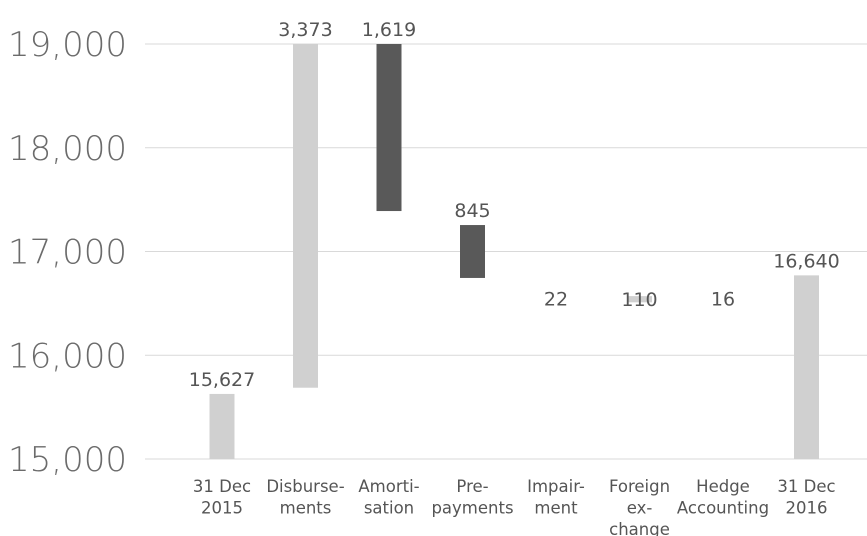  What do you see at coordinates (472, 211) in the screenshot?
I see `data-label: 845` at bounding box center [472, 211].